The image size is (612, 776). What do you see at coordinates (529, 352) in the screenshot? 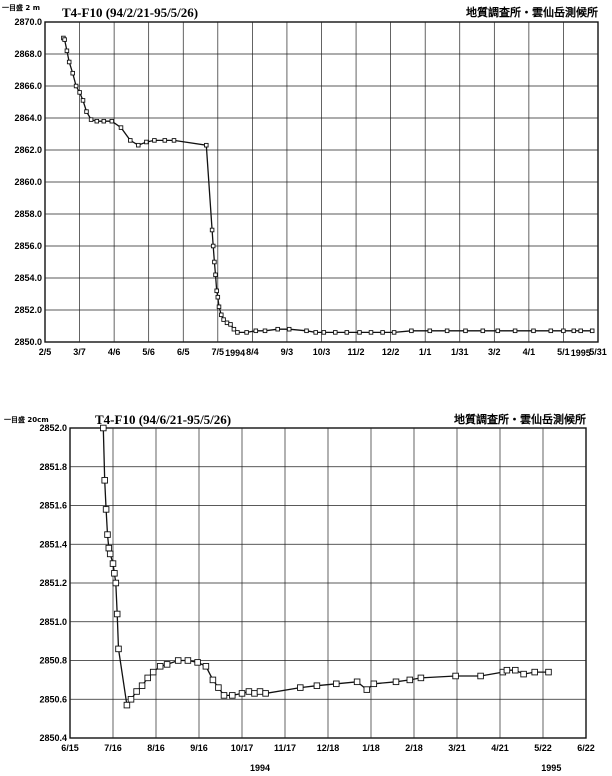
I see `x-tick-label: 4/1` at bounding box center [529, 352].